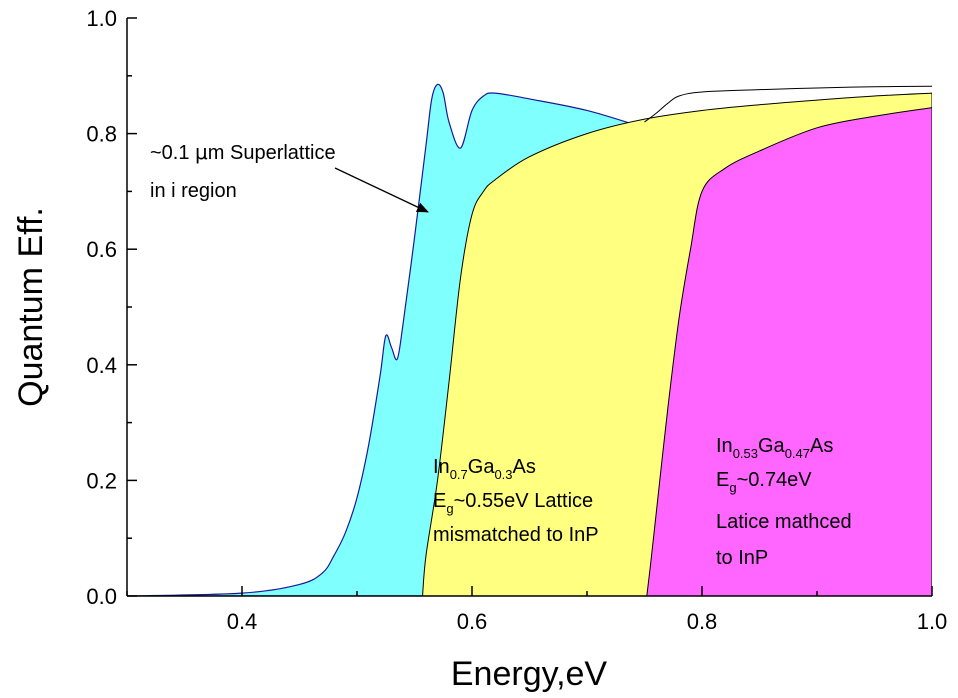  Describe the element at coordinates (784, 522) in the screenshot. I see `matched-label-line3: Latice mathced` at that location.